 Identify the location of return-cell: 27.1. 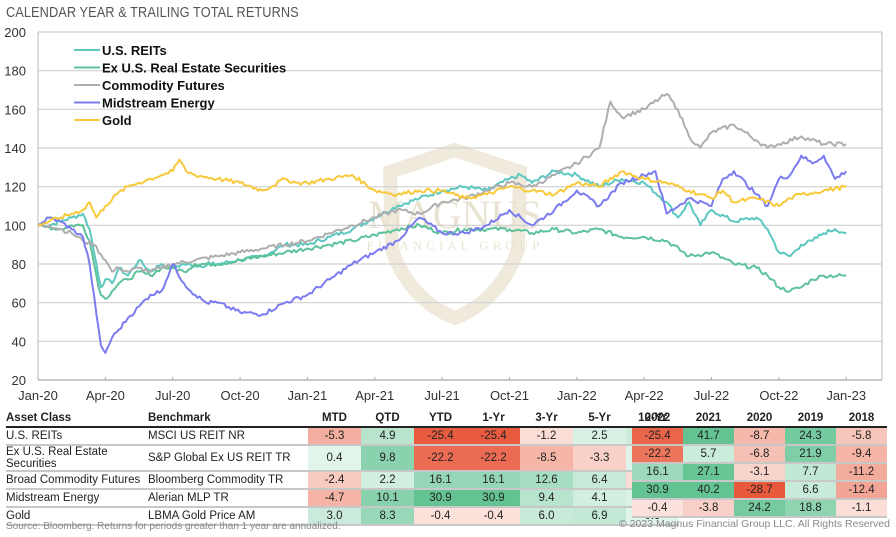
(708, 472).